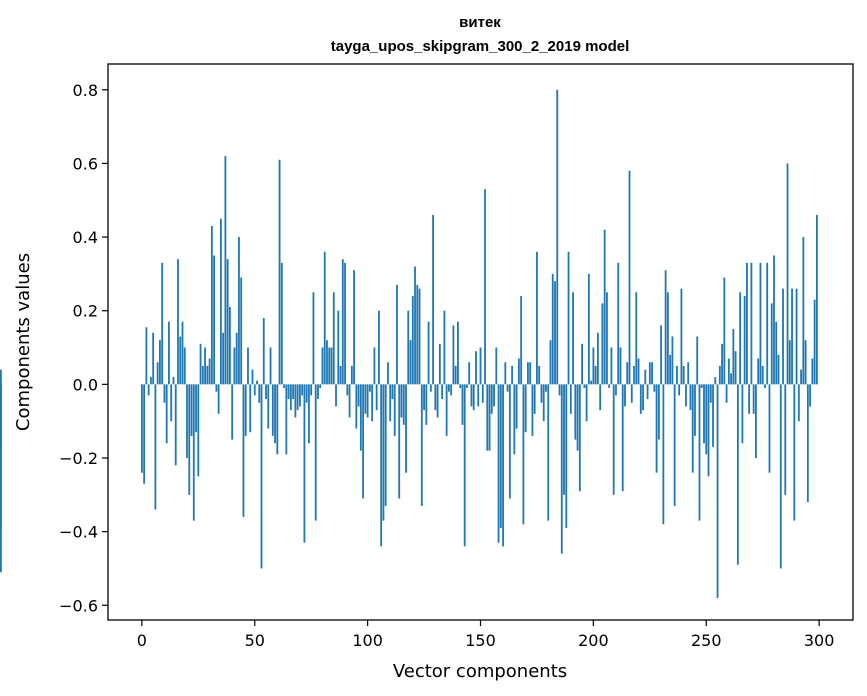 This screenshot has height=696, width=867. What do you see at coordinates (480, 46) in the screenshot?
I see `chart-subtitle: tayga_upos_skipgram_300_2_2019 model` at bounding box center [480, 46].